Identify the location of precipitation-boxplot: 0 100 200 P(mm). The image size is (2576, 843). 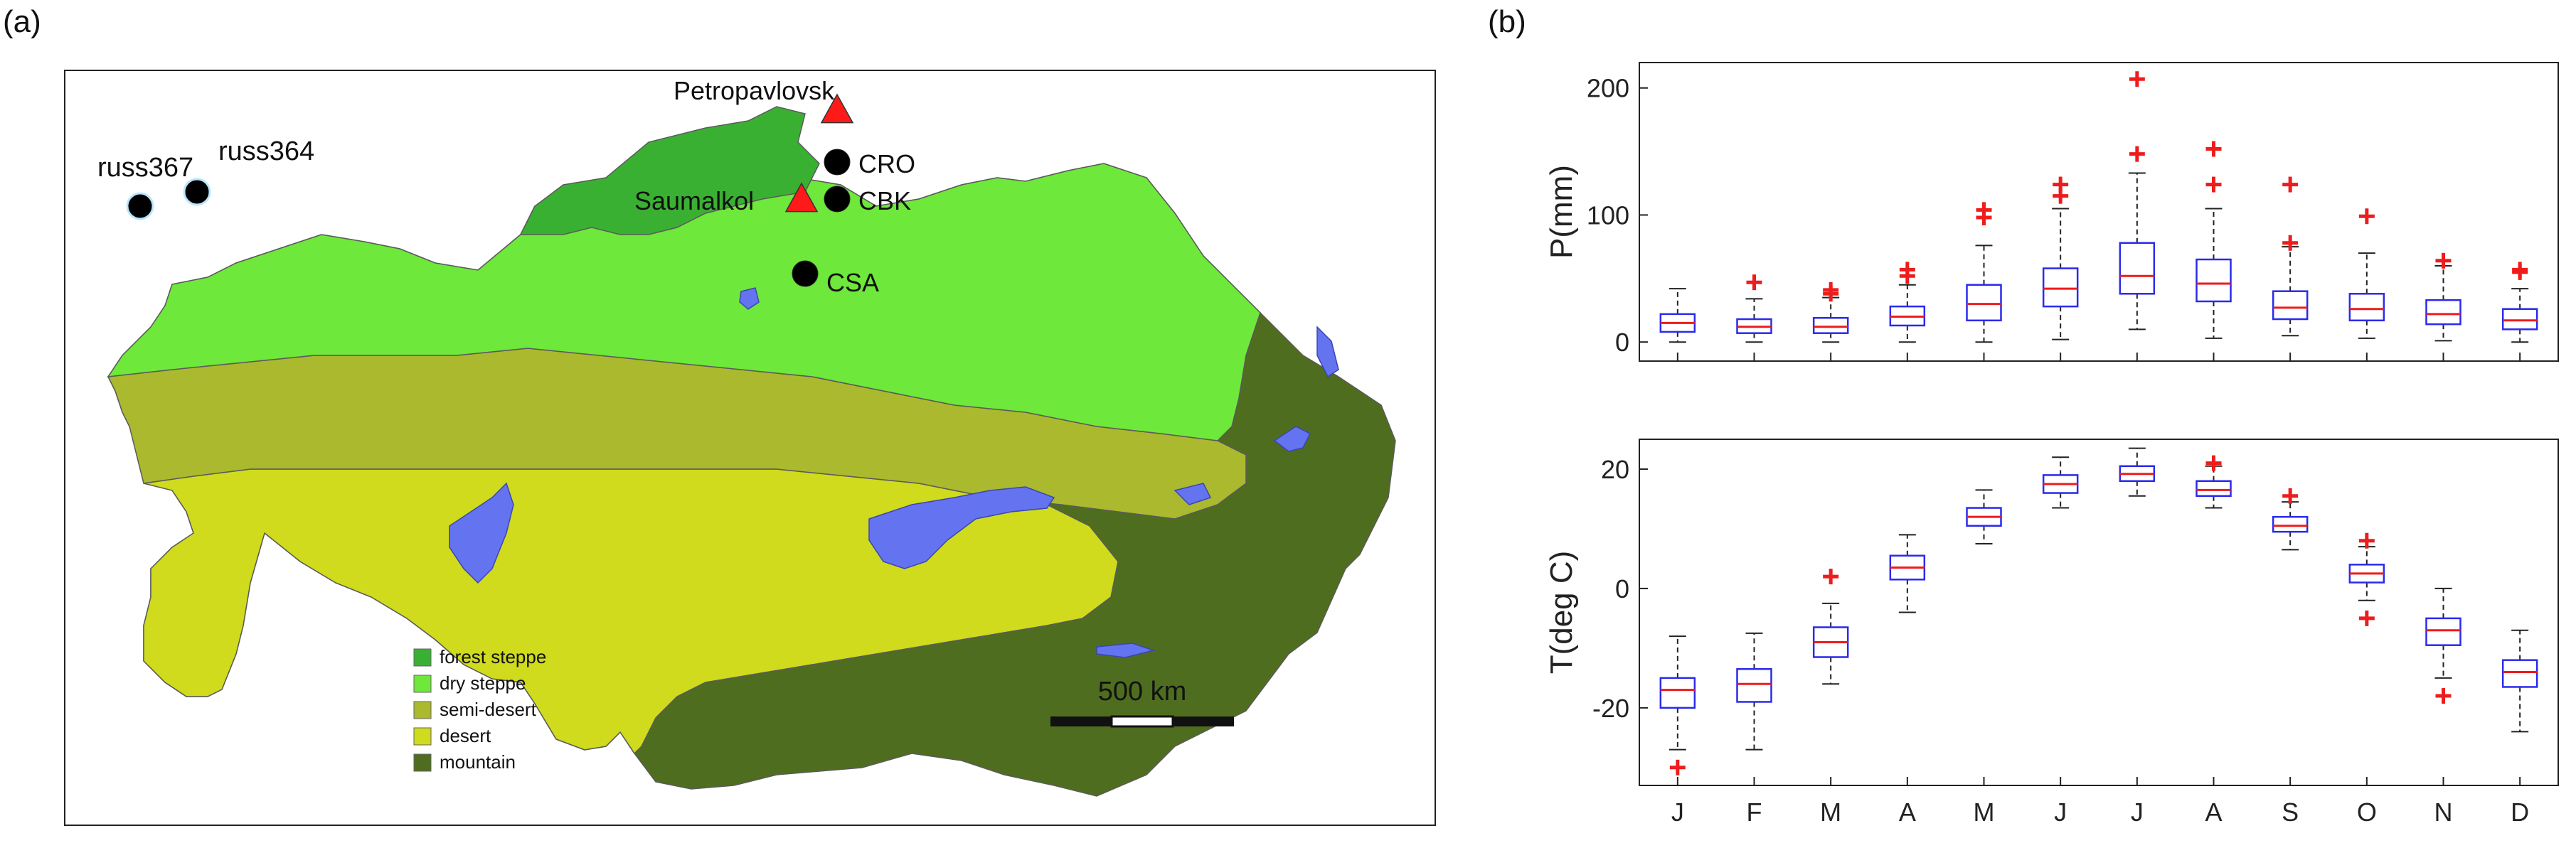
(2051, 212).